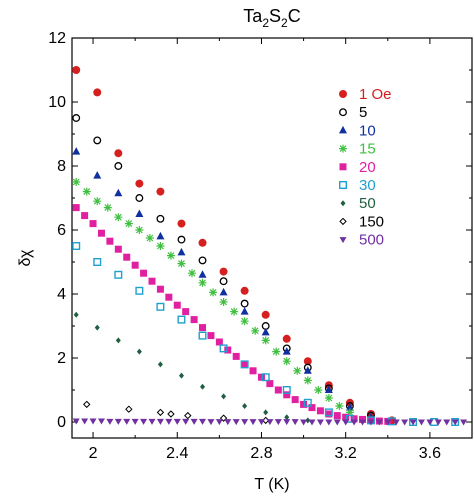 This screenshot has height=498, width=474. What do you see at coordinates (261, 453) in the screenshot?
I see `x-tick-label: 2.8` at bounding box center [261, 453].